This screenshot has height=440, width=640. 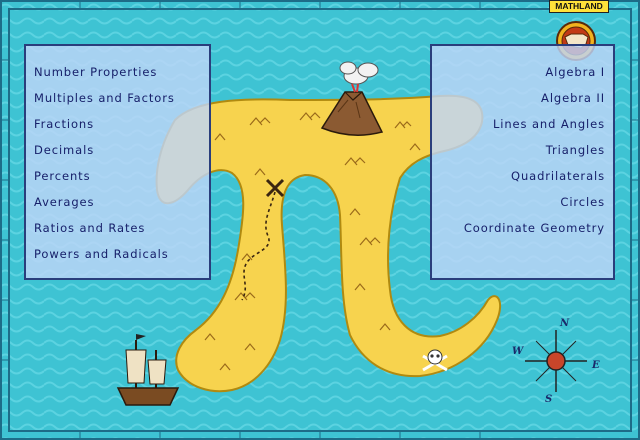 I want to click on menu-item-fractions: Fractions, so click(x=64, y=124).